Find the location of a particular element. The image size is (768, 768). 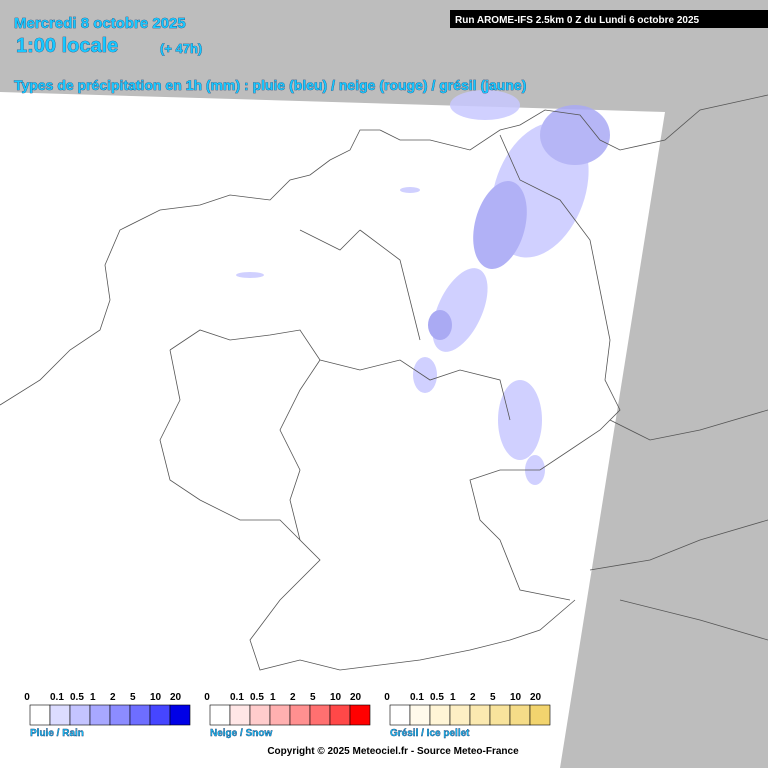

time: 1:00 locale is located at coordinates (67, 46).